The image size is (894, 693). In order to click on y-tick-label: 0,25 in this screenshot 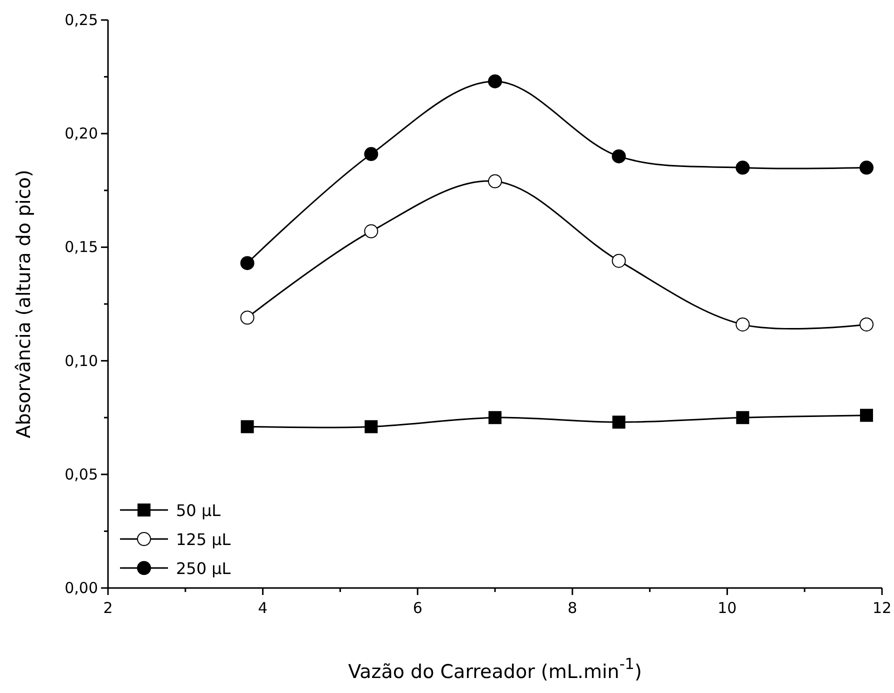, I will do `click(81, 20)`.